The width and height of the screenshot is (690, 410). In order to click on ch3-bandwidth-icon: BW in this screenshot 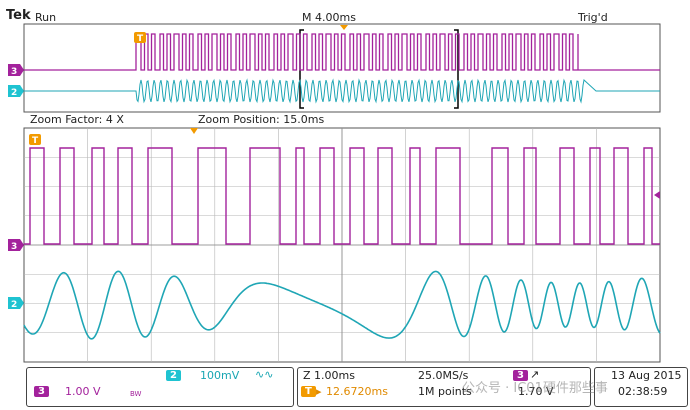, I will do `click(136, 394)`.